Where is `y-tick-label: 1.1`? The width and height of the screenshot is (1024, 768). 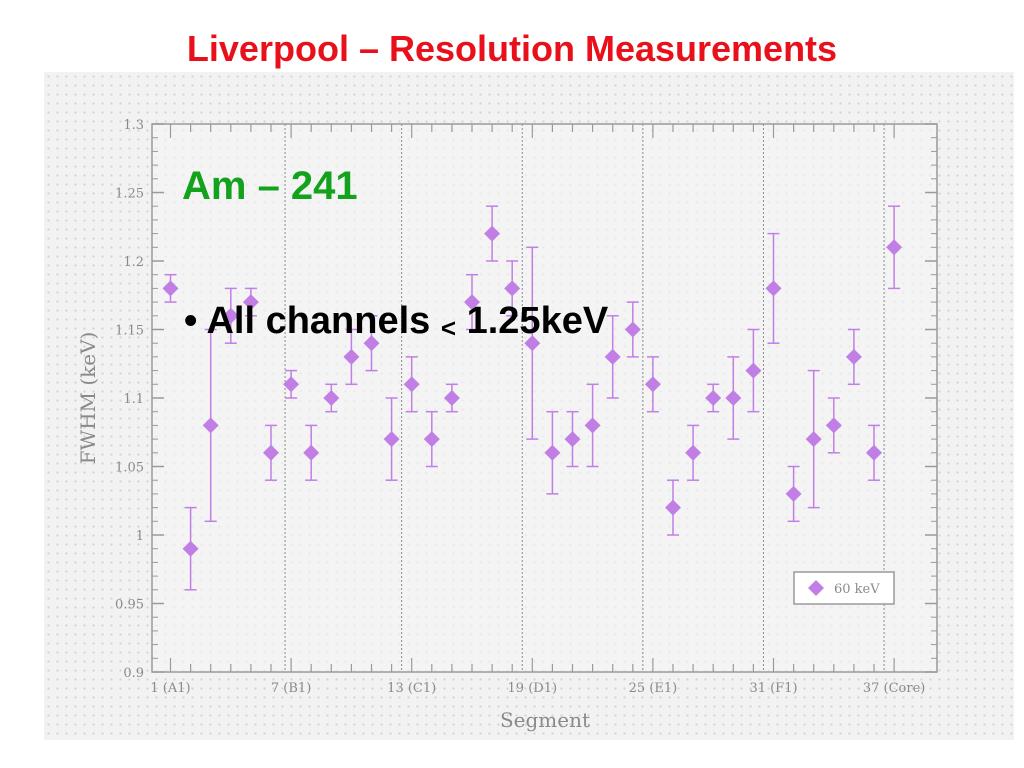 y-tick-label: 1.1 is located at coordinates (133, 399).